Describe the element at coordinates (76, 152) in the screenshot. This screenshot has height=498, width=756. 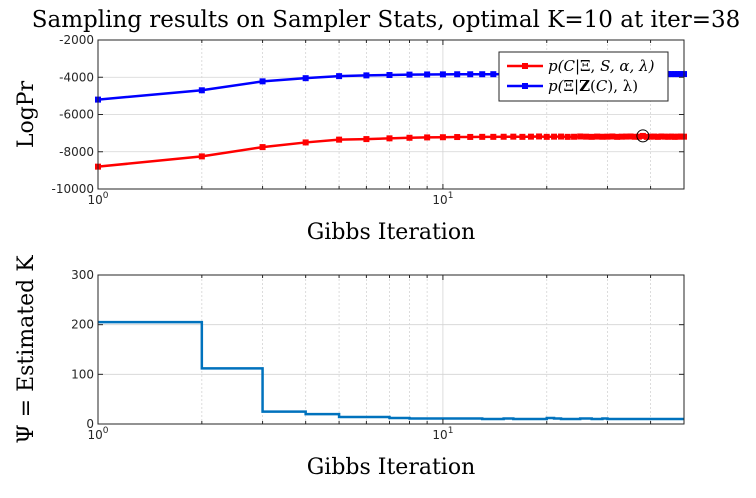
I see `y-tick-label: -8000` at that location.